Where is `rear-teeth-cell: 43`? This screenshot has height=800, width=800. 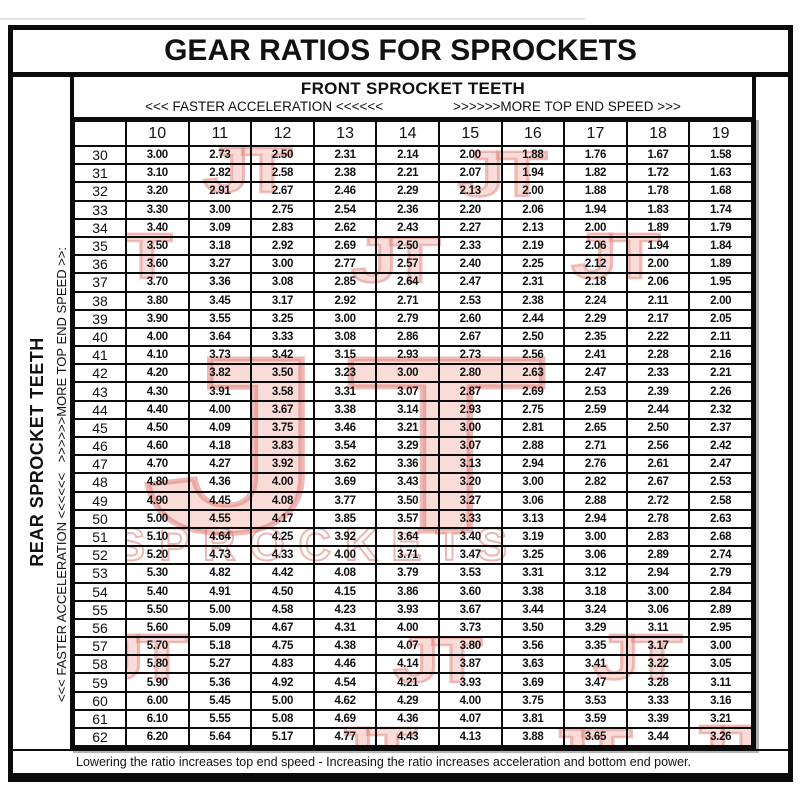 rear-teeth-cell: 43 is located at coordinates (100, 391).